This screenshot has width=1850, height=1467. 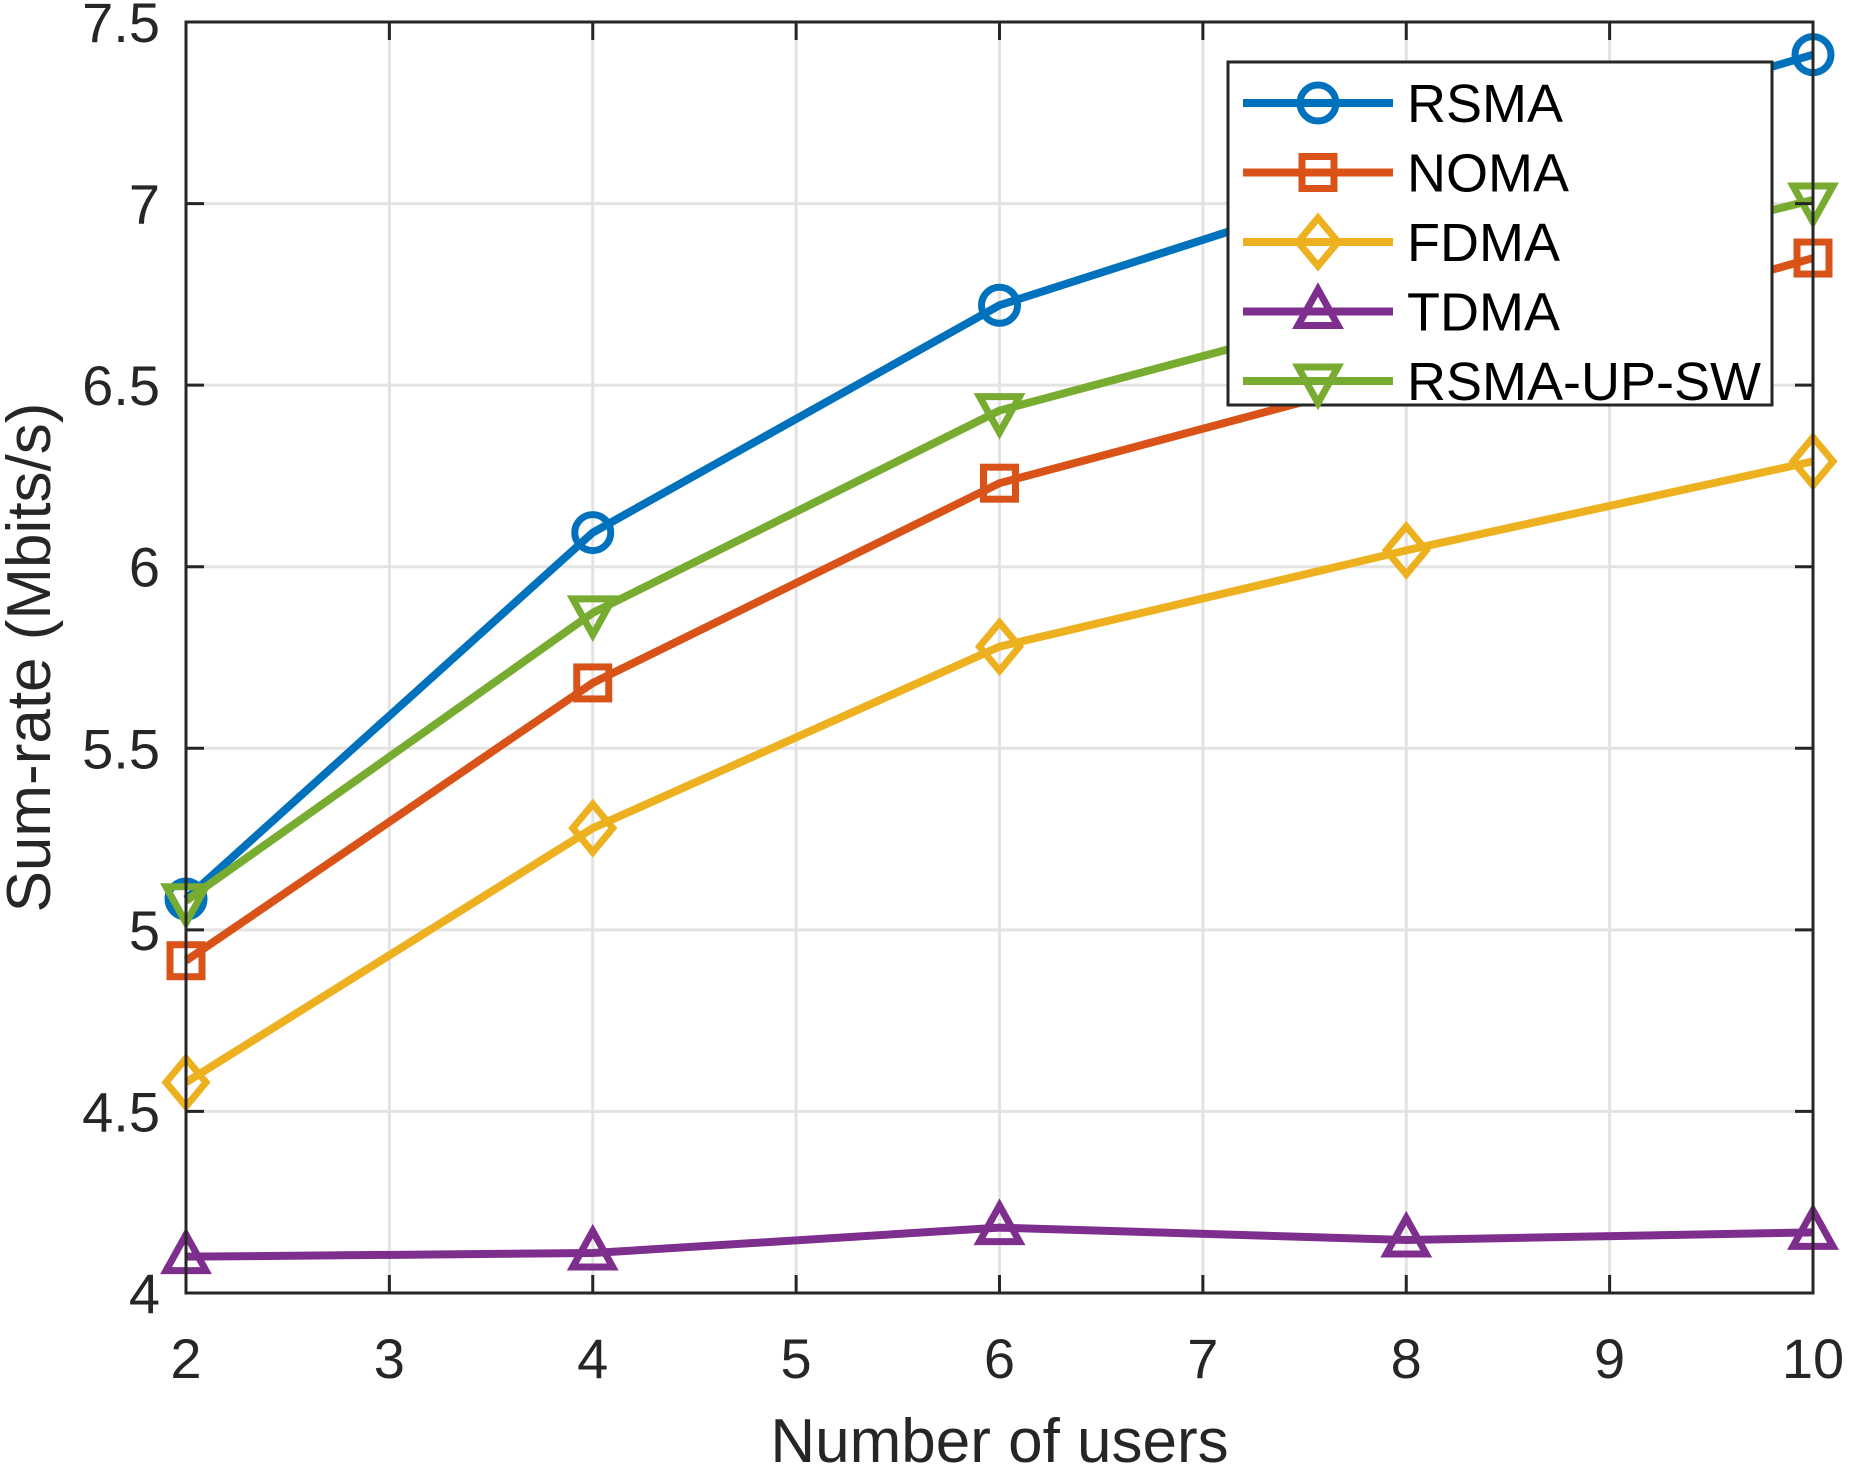 I want to click on series-line, so click(x=999, y=1242).